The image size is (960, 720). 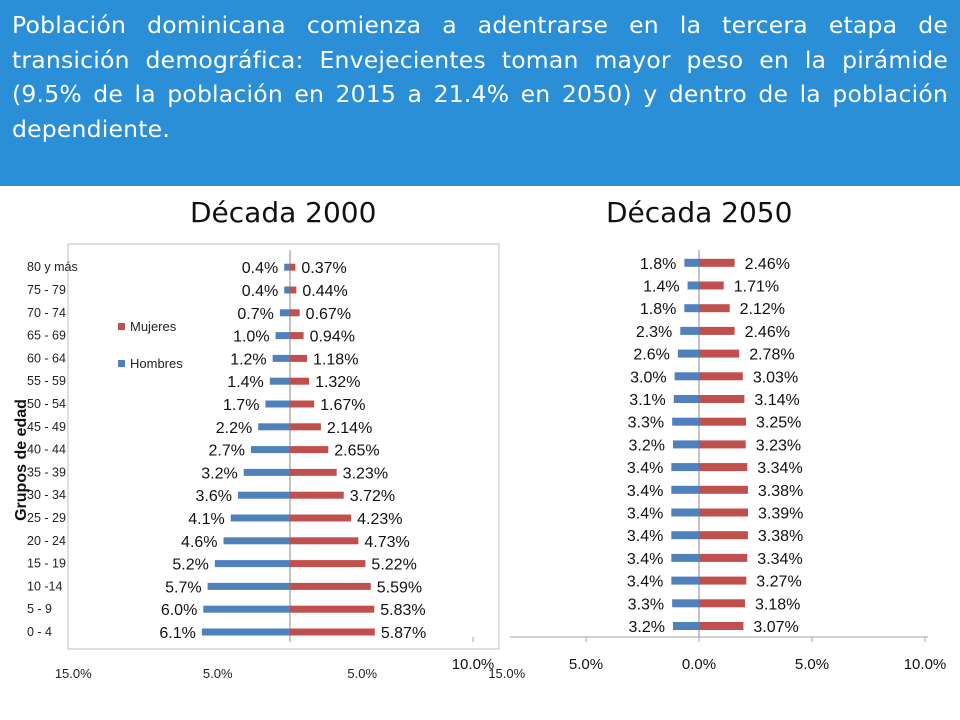 What do you see at coordinates (762, 309) in the screenshot?
I see `data-label-mujeres: 2.12%` at bounding box center [762, 309].